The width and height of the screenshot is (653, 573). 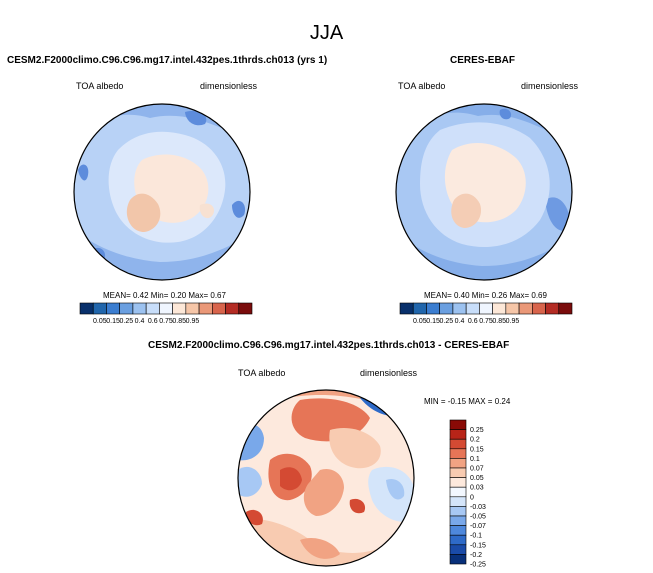 What do you see at coordinates (460, 321) in the screenshot?
I see `obs-colorbar-tick-label: 0.4` at bounding box center [460, 321].